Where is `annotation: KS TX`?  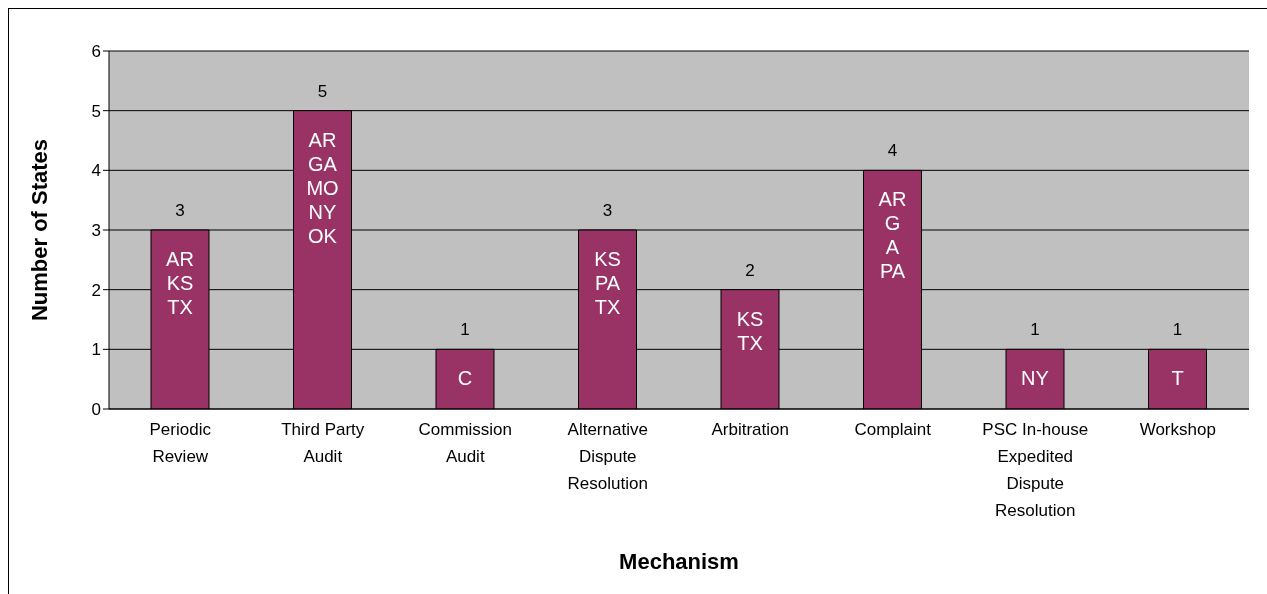
annotation: KS TX is located at coordinates (750, 330).